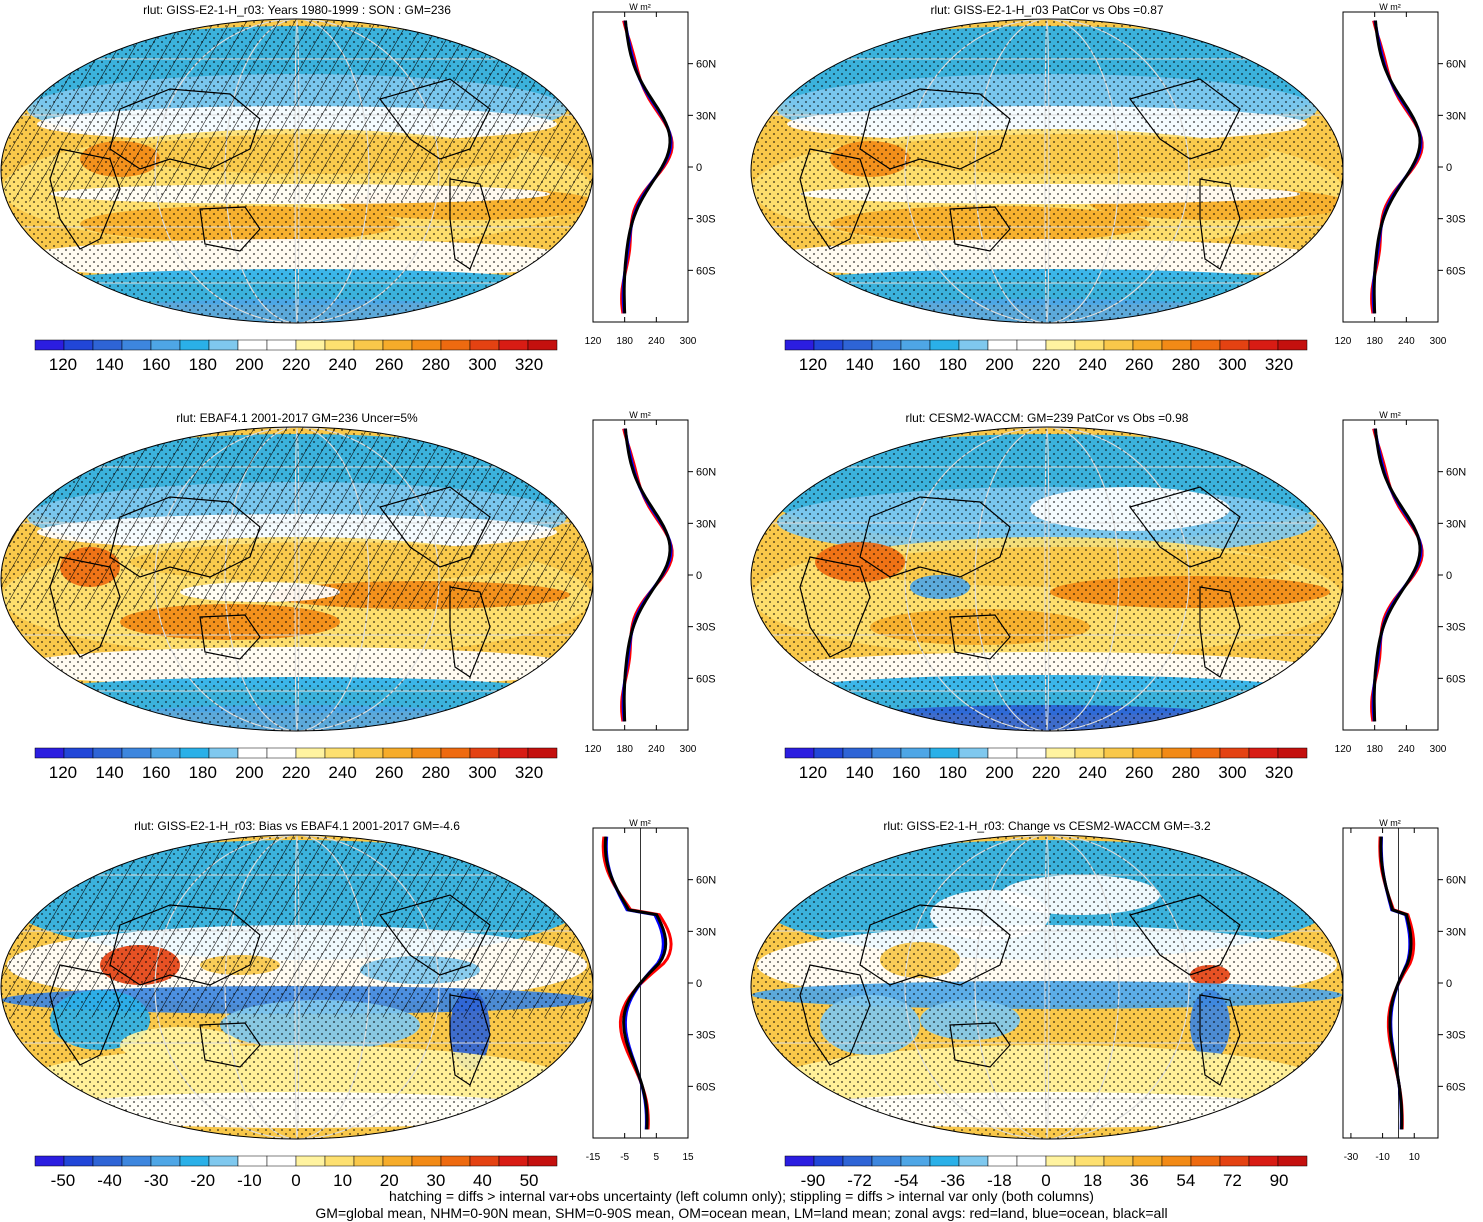 The height and width of the screenshot is (1222, 1483). What do you see at coordinates (203, 772) in the screenshot?
I see `colorbar-label: 180` at bounding box center [203, 772].